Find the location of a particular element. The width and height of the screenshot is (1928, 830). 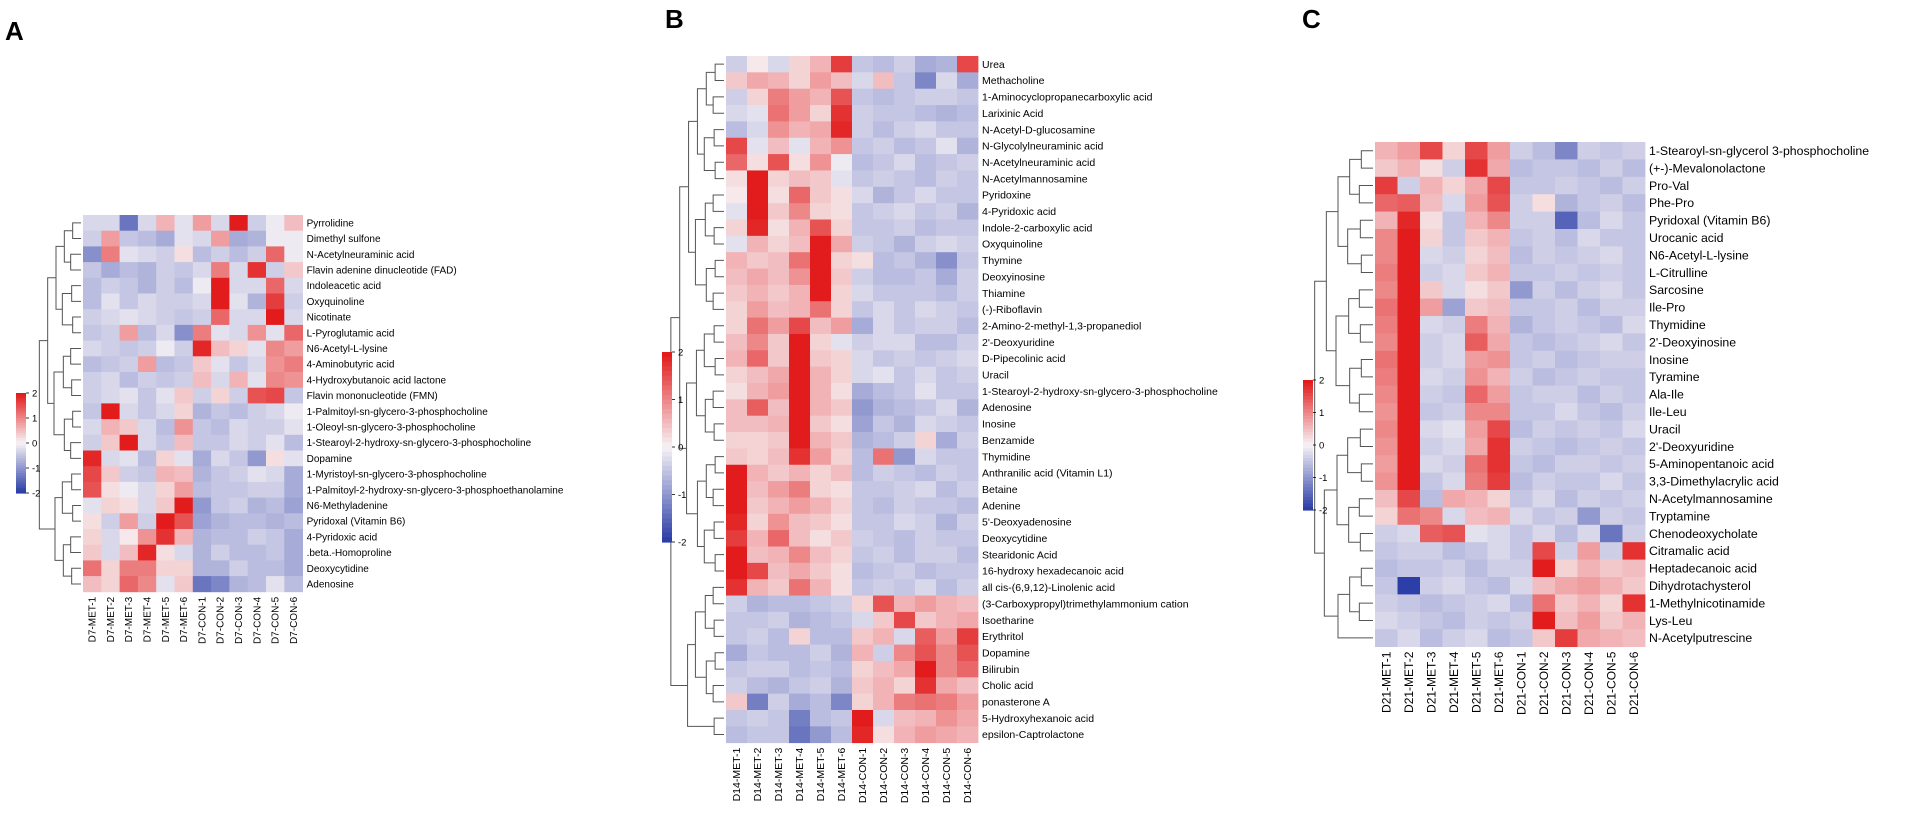

legend-tick-label: 1 is located at coordinates (1321, 413).